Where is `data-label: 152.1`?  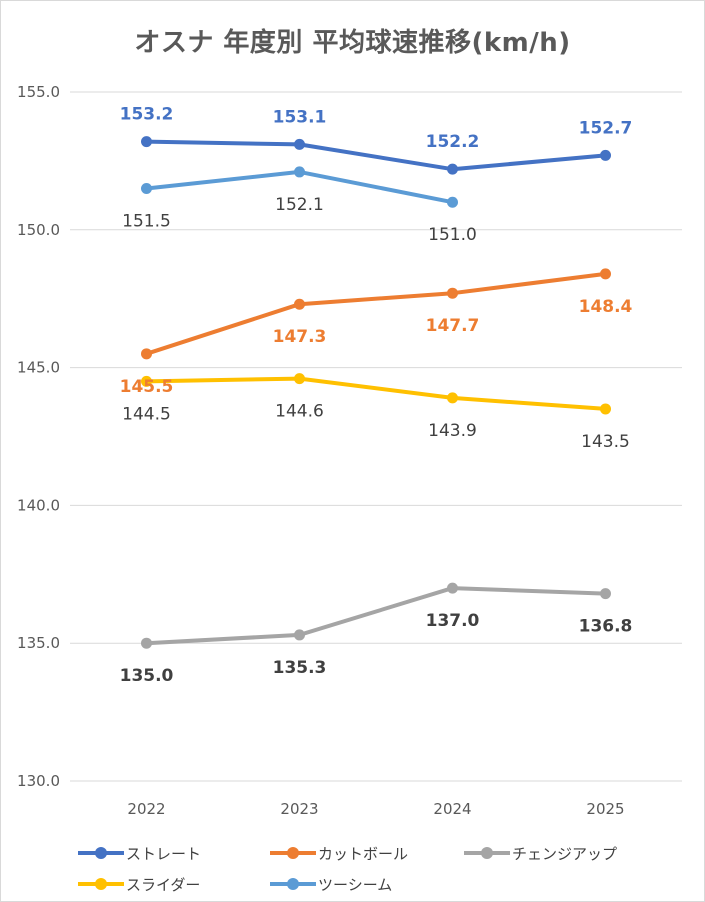 data-label: 152.1 is located at coordinates (299, 205).